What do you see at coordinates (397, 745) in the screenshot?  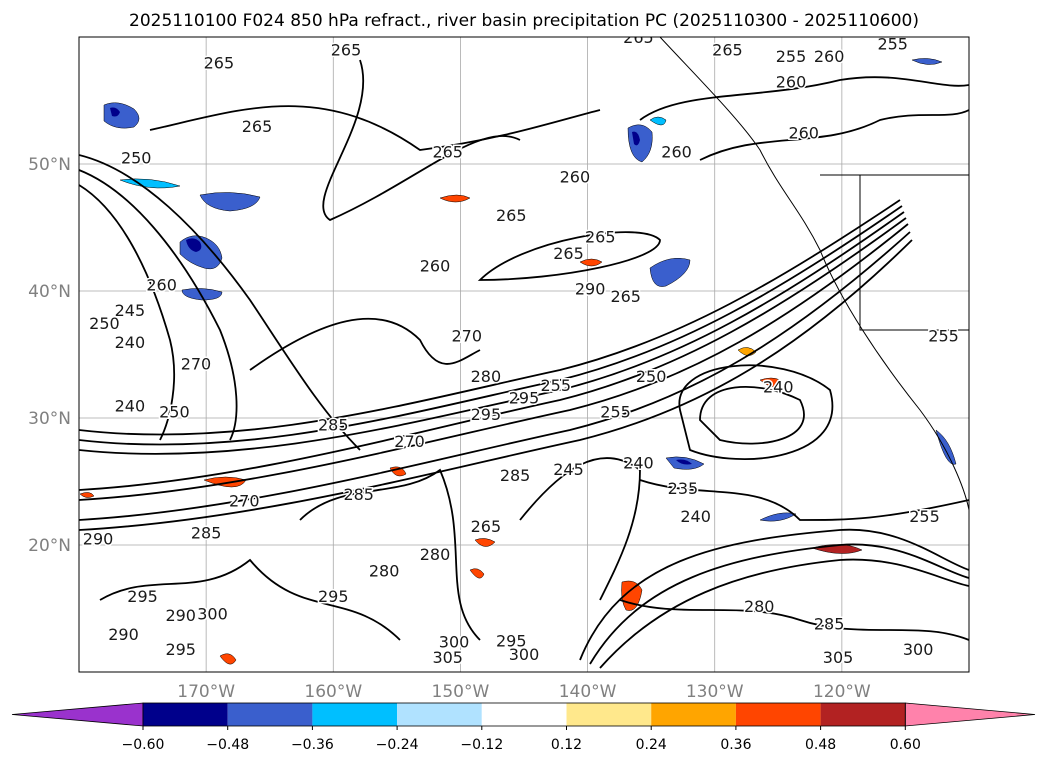 I see `colorbar-tick-label: −0.24` at bounding box center [397, 745].